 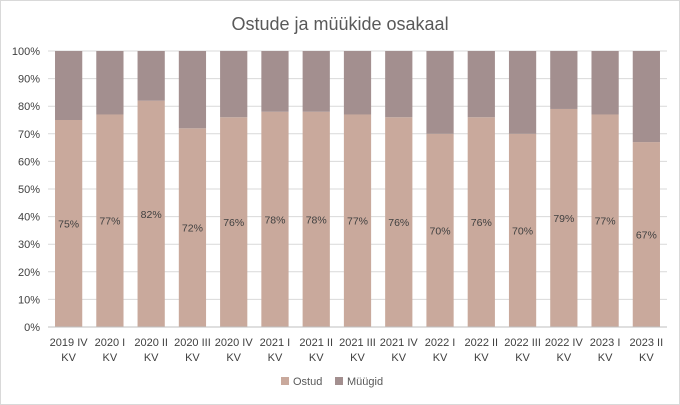 I want to click on y-axis: 0% 10% 20% 30% 40% 50% 60% 70% 80% 90% 100%, so click(x=26, y=190).